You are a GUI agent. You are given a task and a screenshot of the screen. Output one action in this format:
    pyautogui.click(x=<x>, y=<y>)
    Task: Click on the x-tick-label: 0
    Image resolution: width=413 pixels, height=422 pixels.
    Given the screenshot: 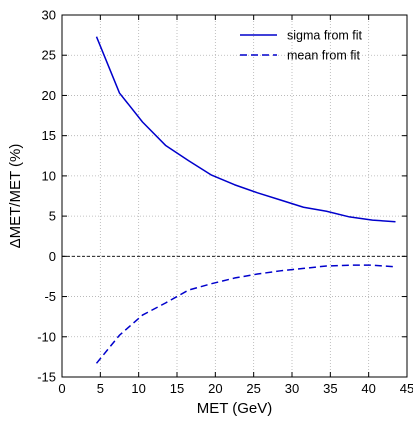 What is the action you would take?
    pyautogui.click(x=61, y=388)
    